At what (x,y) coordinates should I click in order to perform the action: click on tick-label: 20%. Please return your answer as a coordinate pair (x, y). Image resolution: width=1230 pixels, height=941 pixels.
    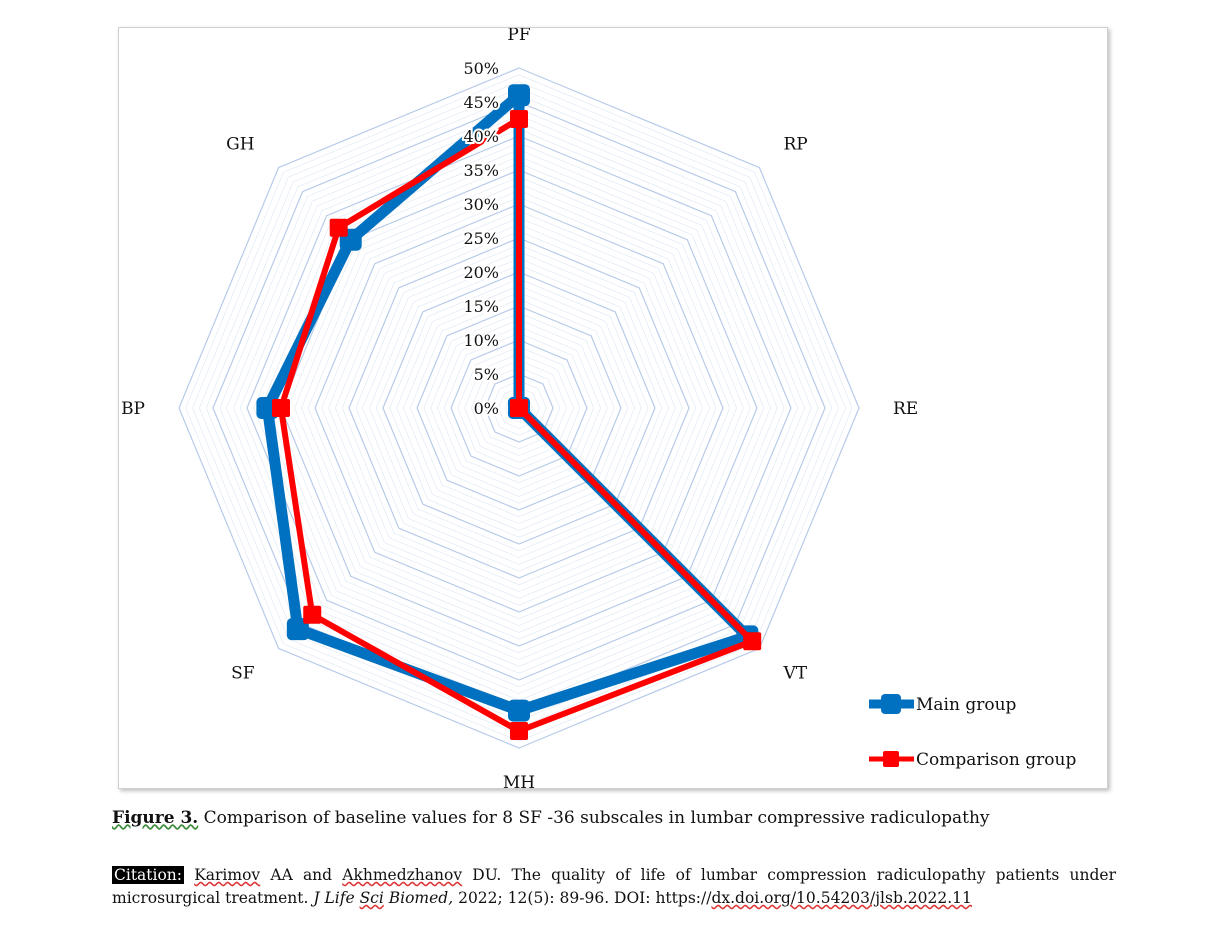
    Looking at the image, I should click on (481, 272).